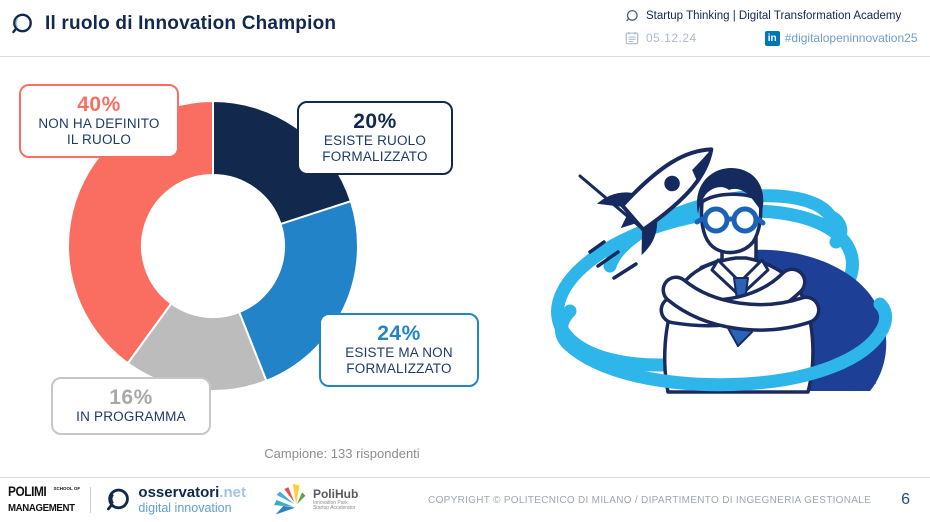 The height and width of the screenshot is (522, 930). I want to click on callout-label: ESISTE RUOLO, so click(375, 141).